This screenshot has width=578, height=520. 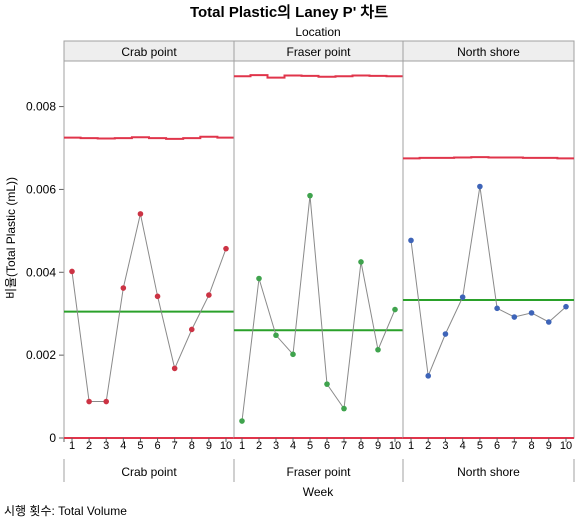 I want to click on y-tick-label: 0.004, so click(x=41, y=272).